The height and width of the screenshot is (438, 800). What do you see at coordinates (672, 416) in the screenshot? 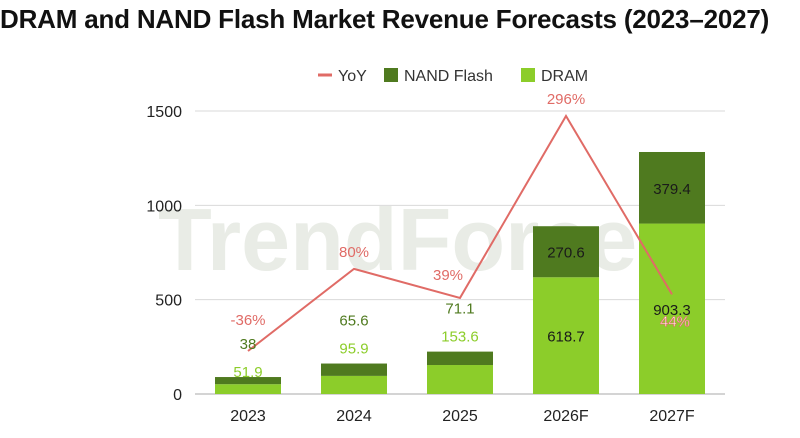
I see `x-tick-label: 2027F` at bounding box center [672, 416].